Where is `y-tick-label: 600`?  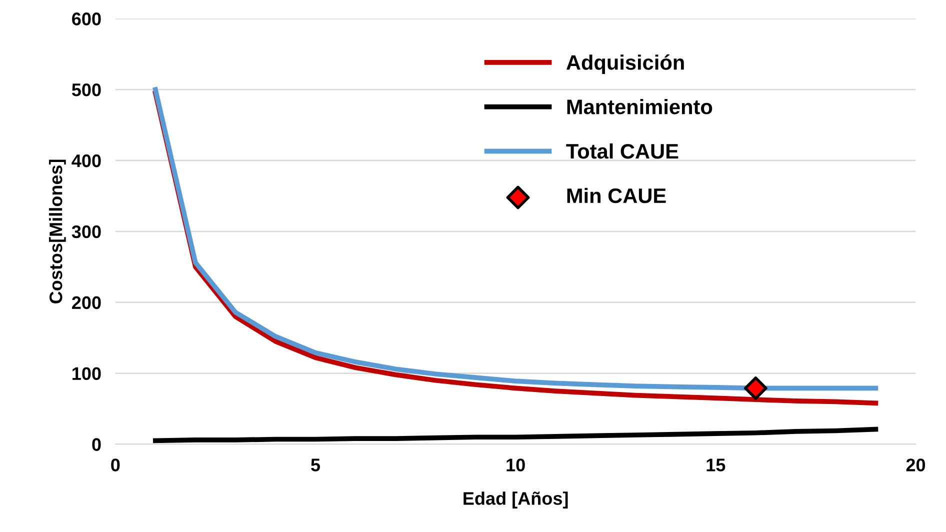
y-tick-label: 600 is located at coordinates (86, 19).